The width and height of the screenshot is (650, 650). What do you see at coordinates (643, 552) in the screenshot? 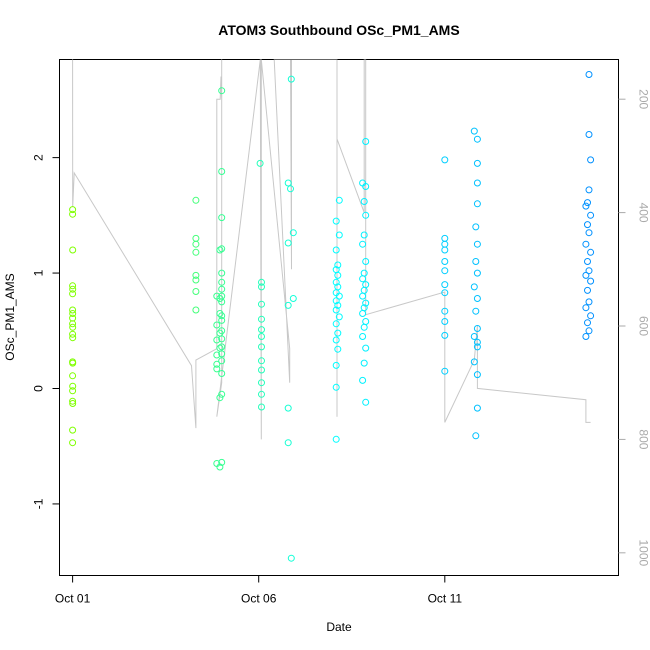
I see `right-y-tick-label: 1000` at bounding box center [643, 552].